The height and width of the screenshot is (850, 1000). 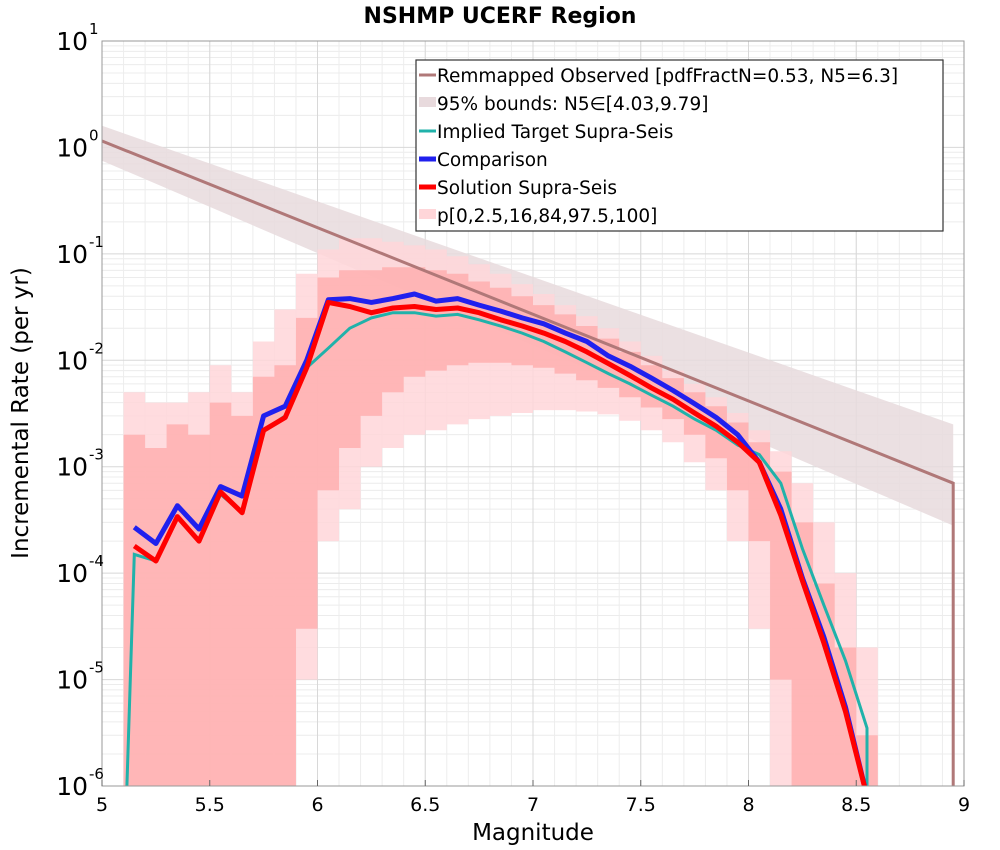 I want to click on y-tick-exponent: 1, so click(x=94, y=29).